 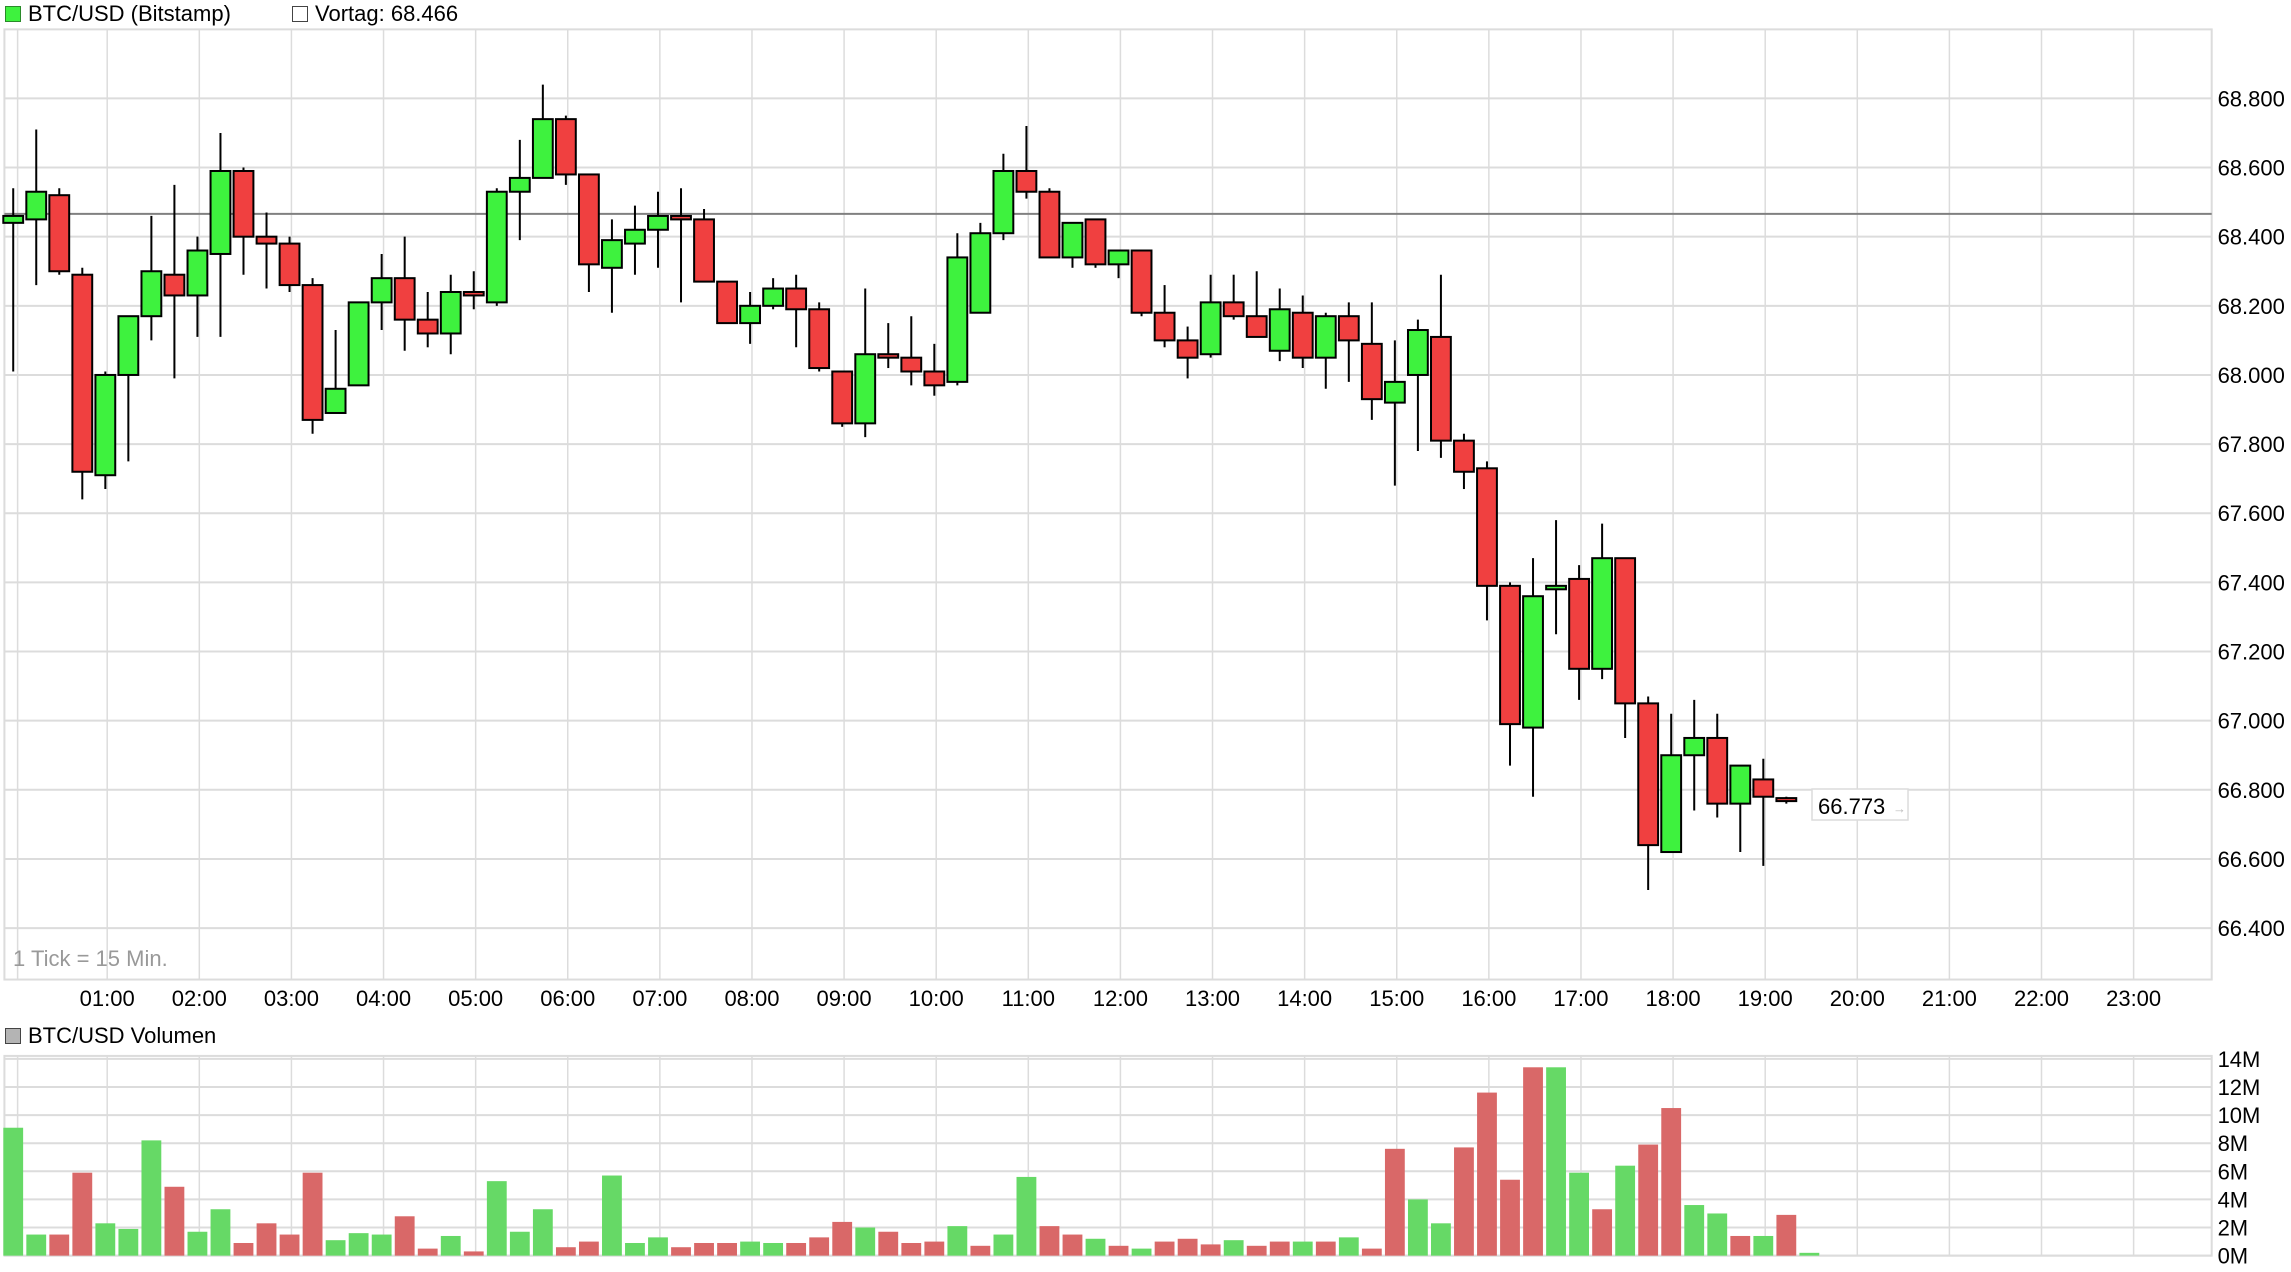 I want to click on volume-bar-series, so click(x=911, y=1161).